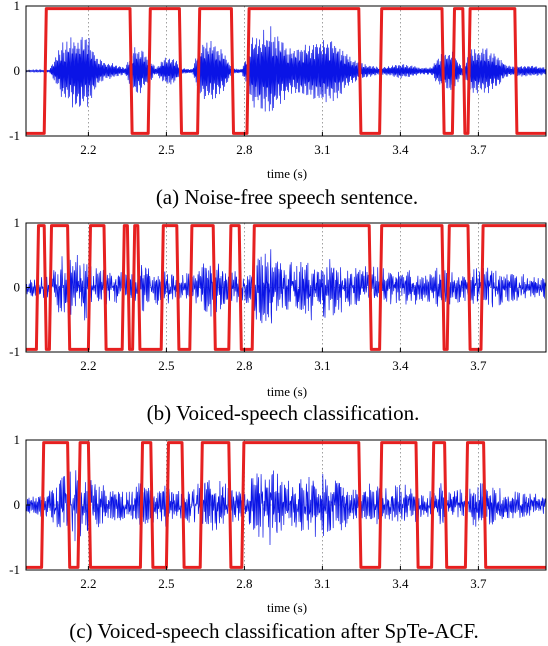 This screenshot has width=548, height=646. I want to click on panel-a-xlabel: time (s), so click(287, 173).